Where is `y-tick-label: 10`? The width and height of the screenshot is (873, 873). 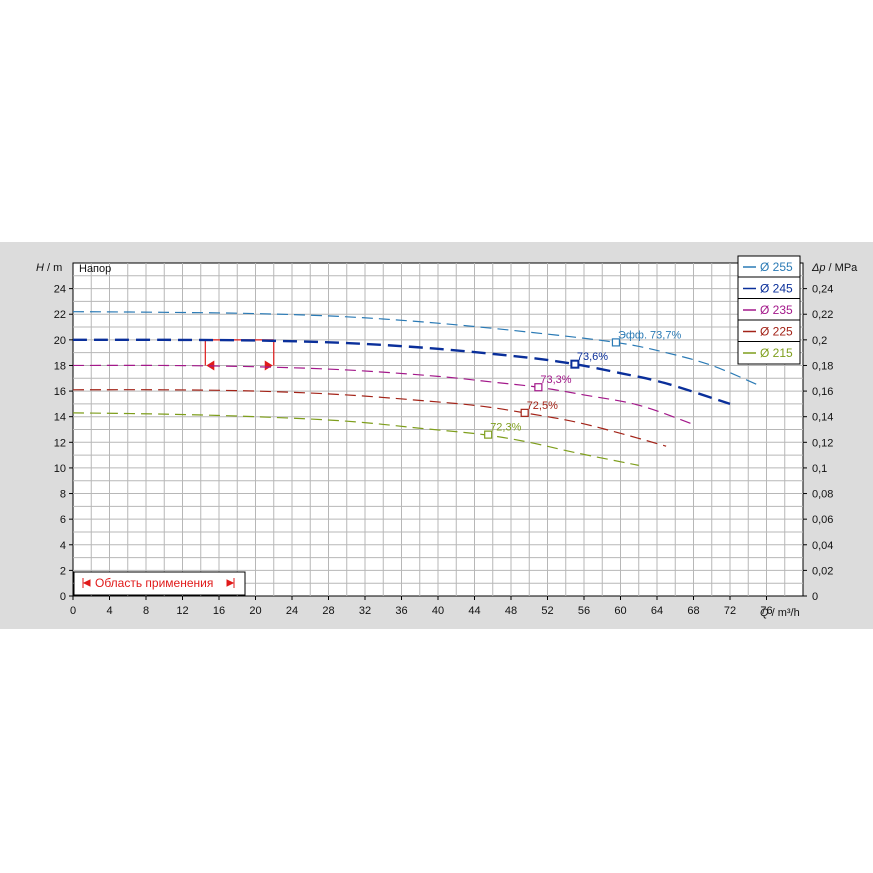 y-tick-label: 10 is located at coordinates (60, 469).